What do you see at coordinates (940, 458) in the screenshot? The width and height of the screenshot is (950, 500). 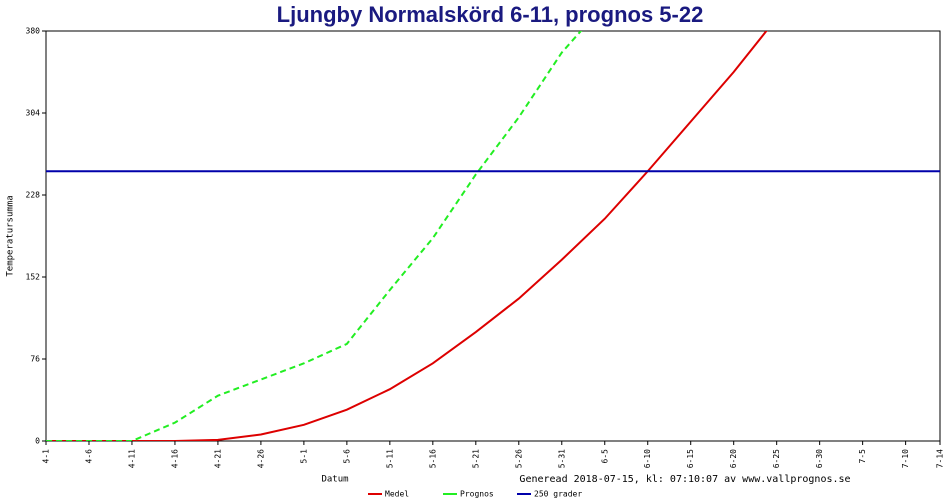 I see `x-tick-label: 7-14` at bounding box center [940, 458].